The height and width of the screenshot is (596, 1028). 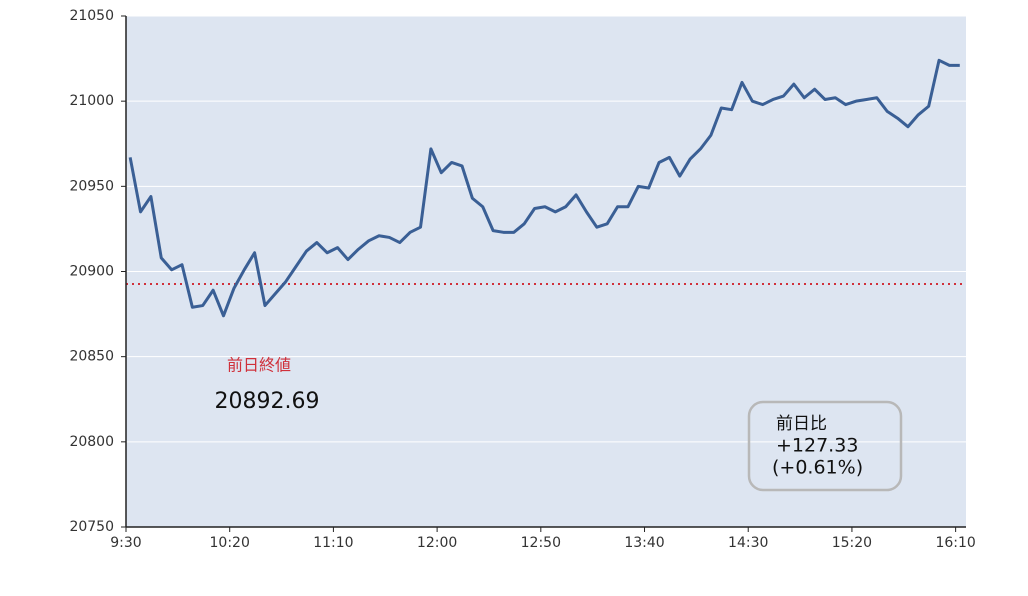 What do you see at coordinates (817, 446) in the screenshot?
I see `change-value: +127.33` at bounding box center [817, 446].